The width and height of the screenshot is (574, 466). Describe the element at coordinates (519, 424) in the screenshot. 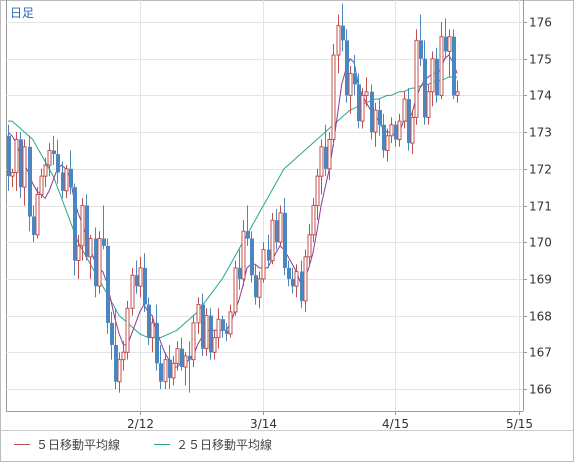

I see `x-tick-label: 5/15` at that location.